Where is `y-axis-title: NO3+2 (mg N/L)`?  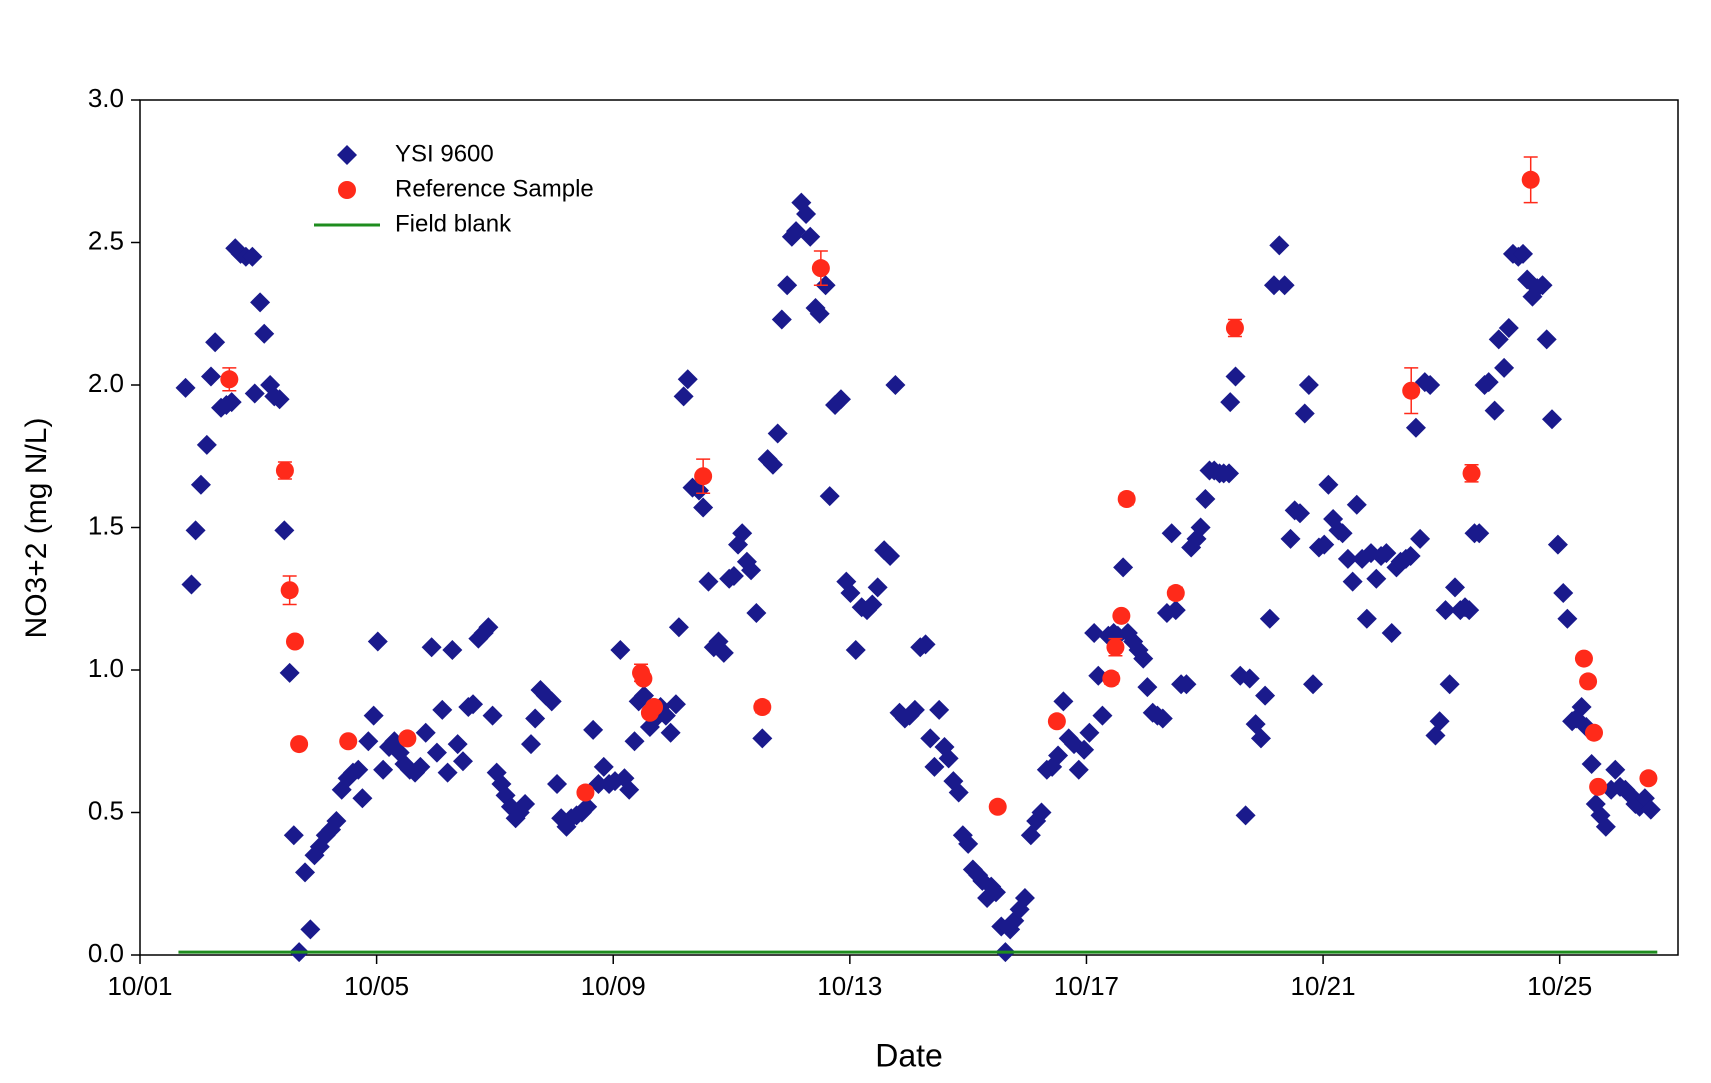
y-axis-title: NO3+2 (mg N/L) is located at coordinates (36, 528).